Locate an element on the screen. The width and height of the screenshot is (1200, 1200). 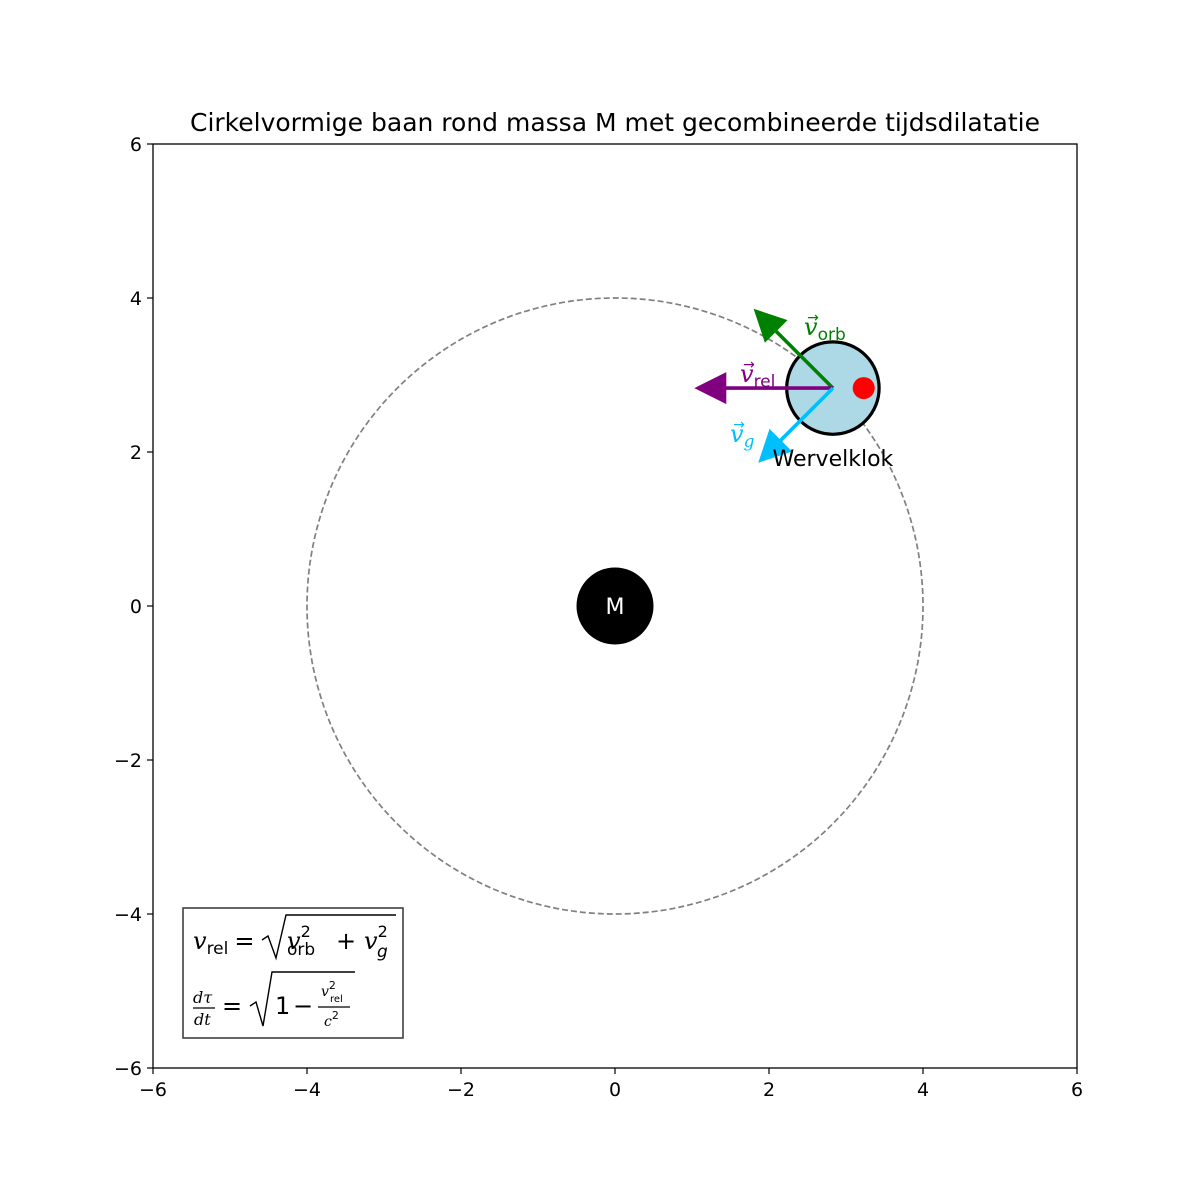
formula-time-dilation: dτ dt = 1 − v2 rel c2 is located at coordinates (274, 1000).